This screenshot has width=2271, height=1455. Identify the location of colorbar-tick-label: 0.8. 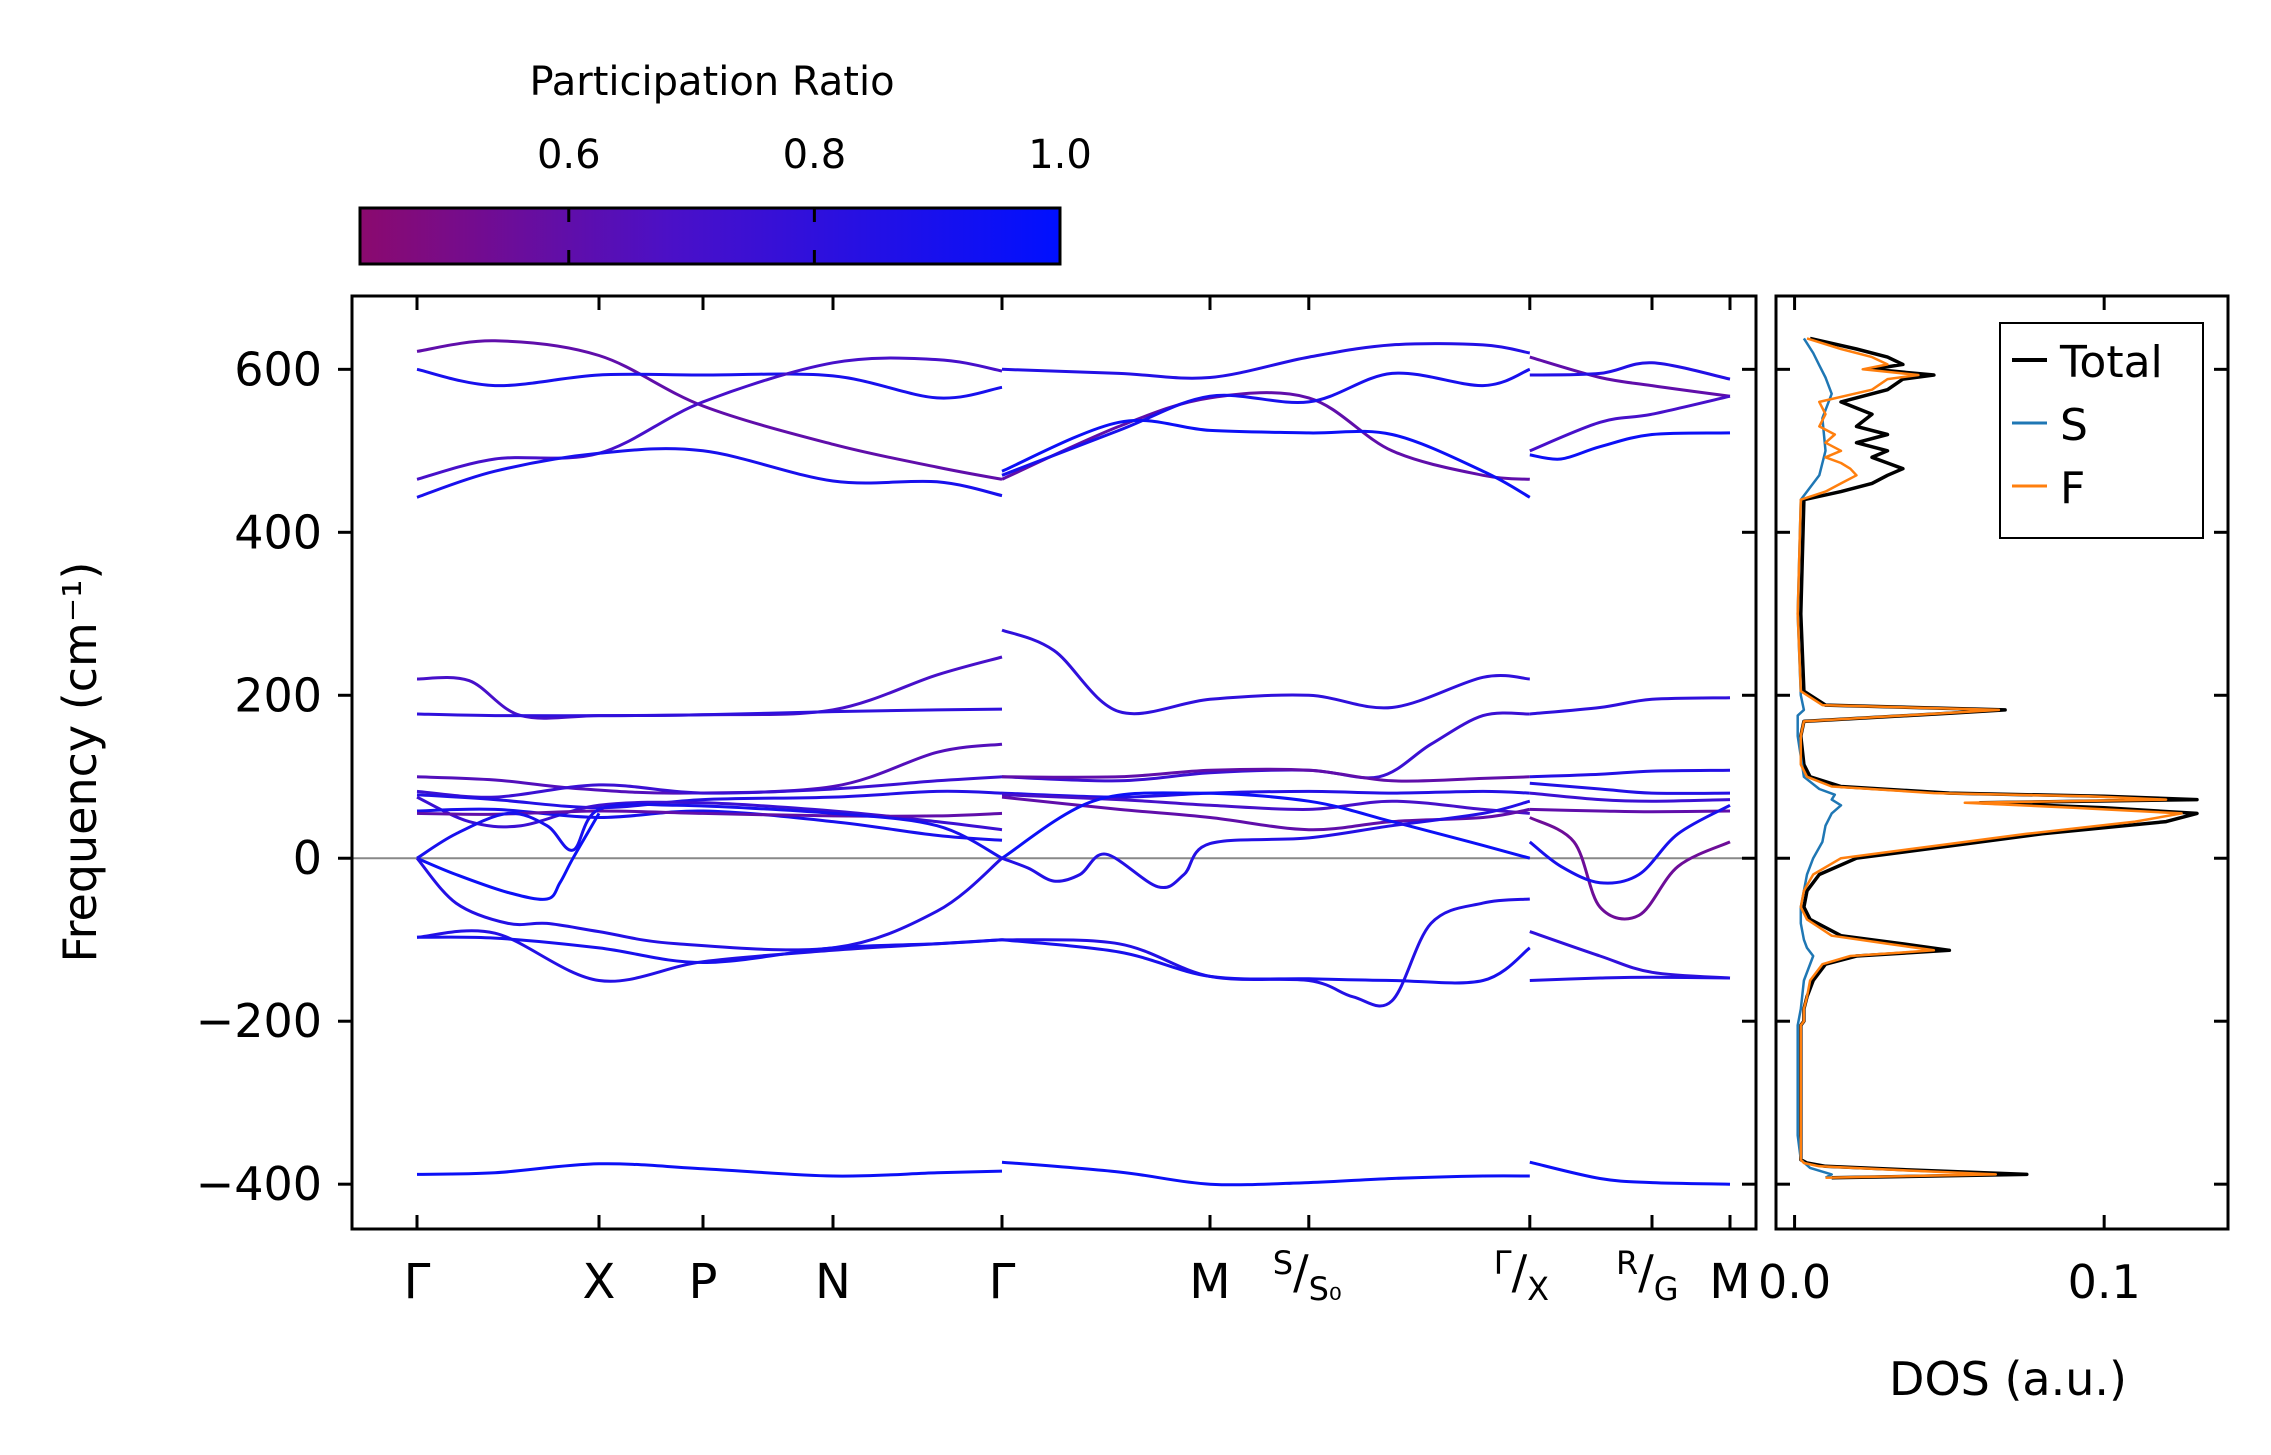
(815, 155).